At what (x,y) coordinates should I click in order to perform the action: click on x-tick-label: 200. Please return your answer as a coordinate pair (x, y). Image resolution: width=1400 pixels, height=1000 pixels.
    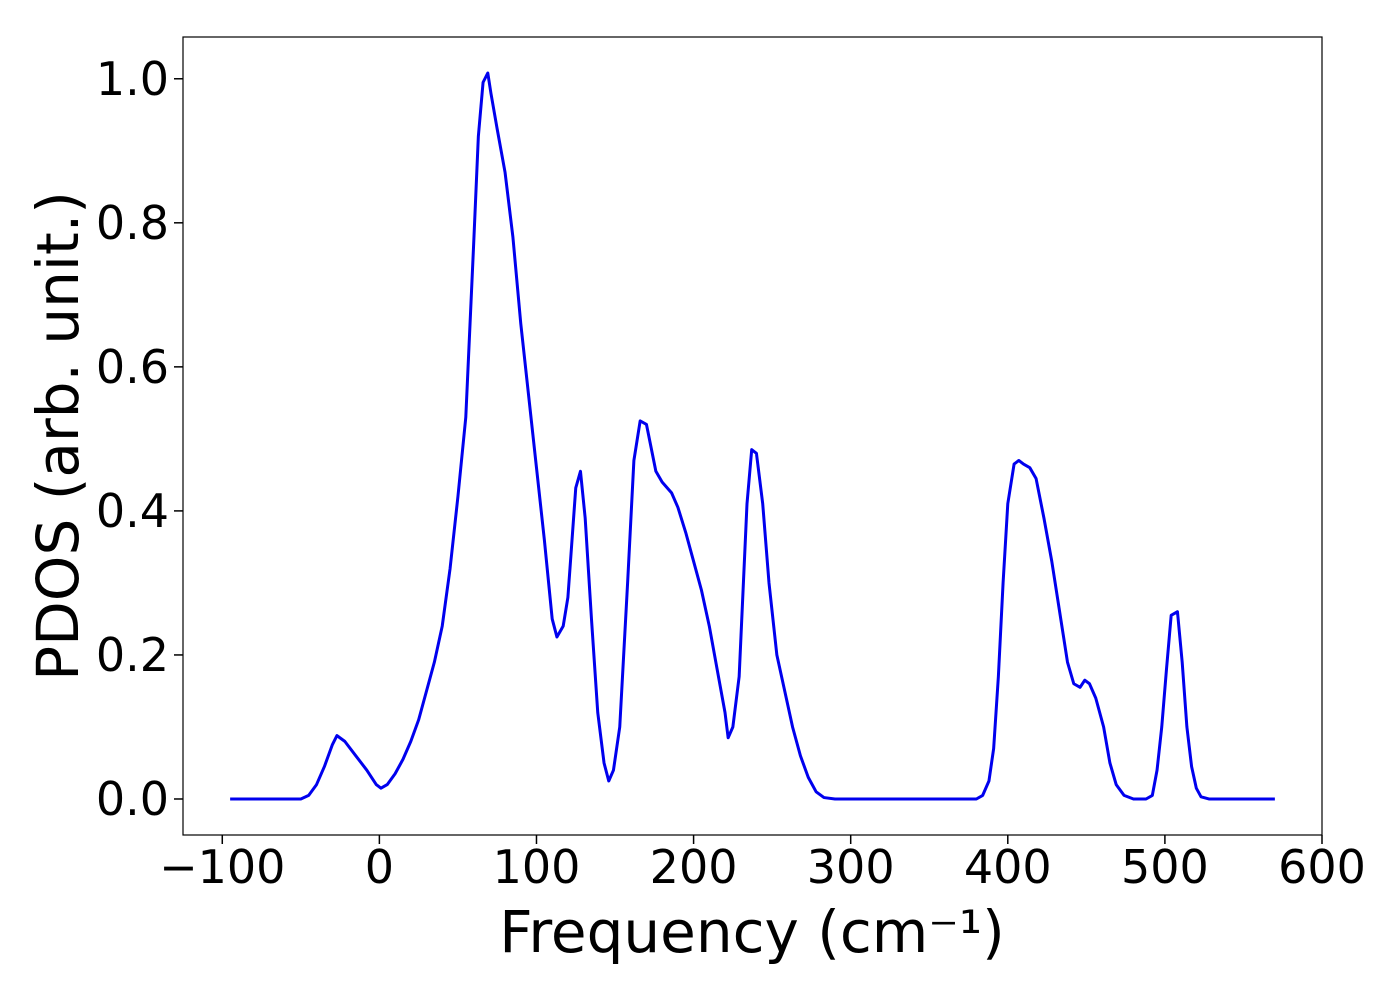
    Looking at the image, I should click on (694, 867).